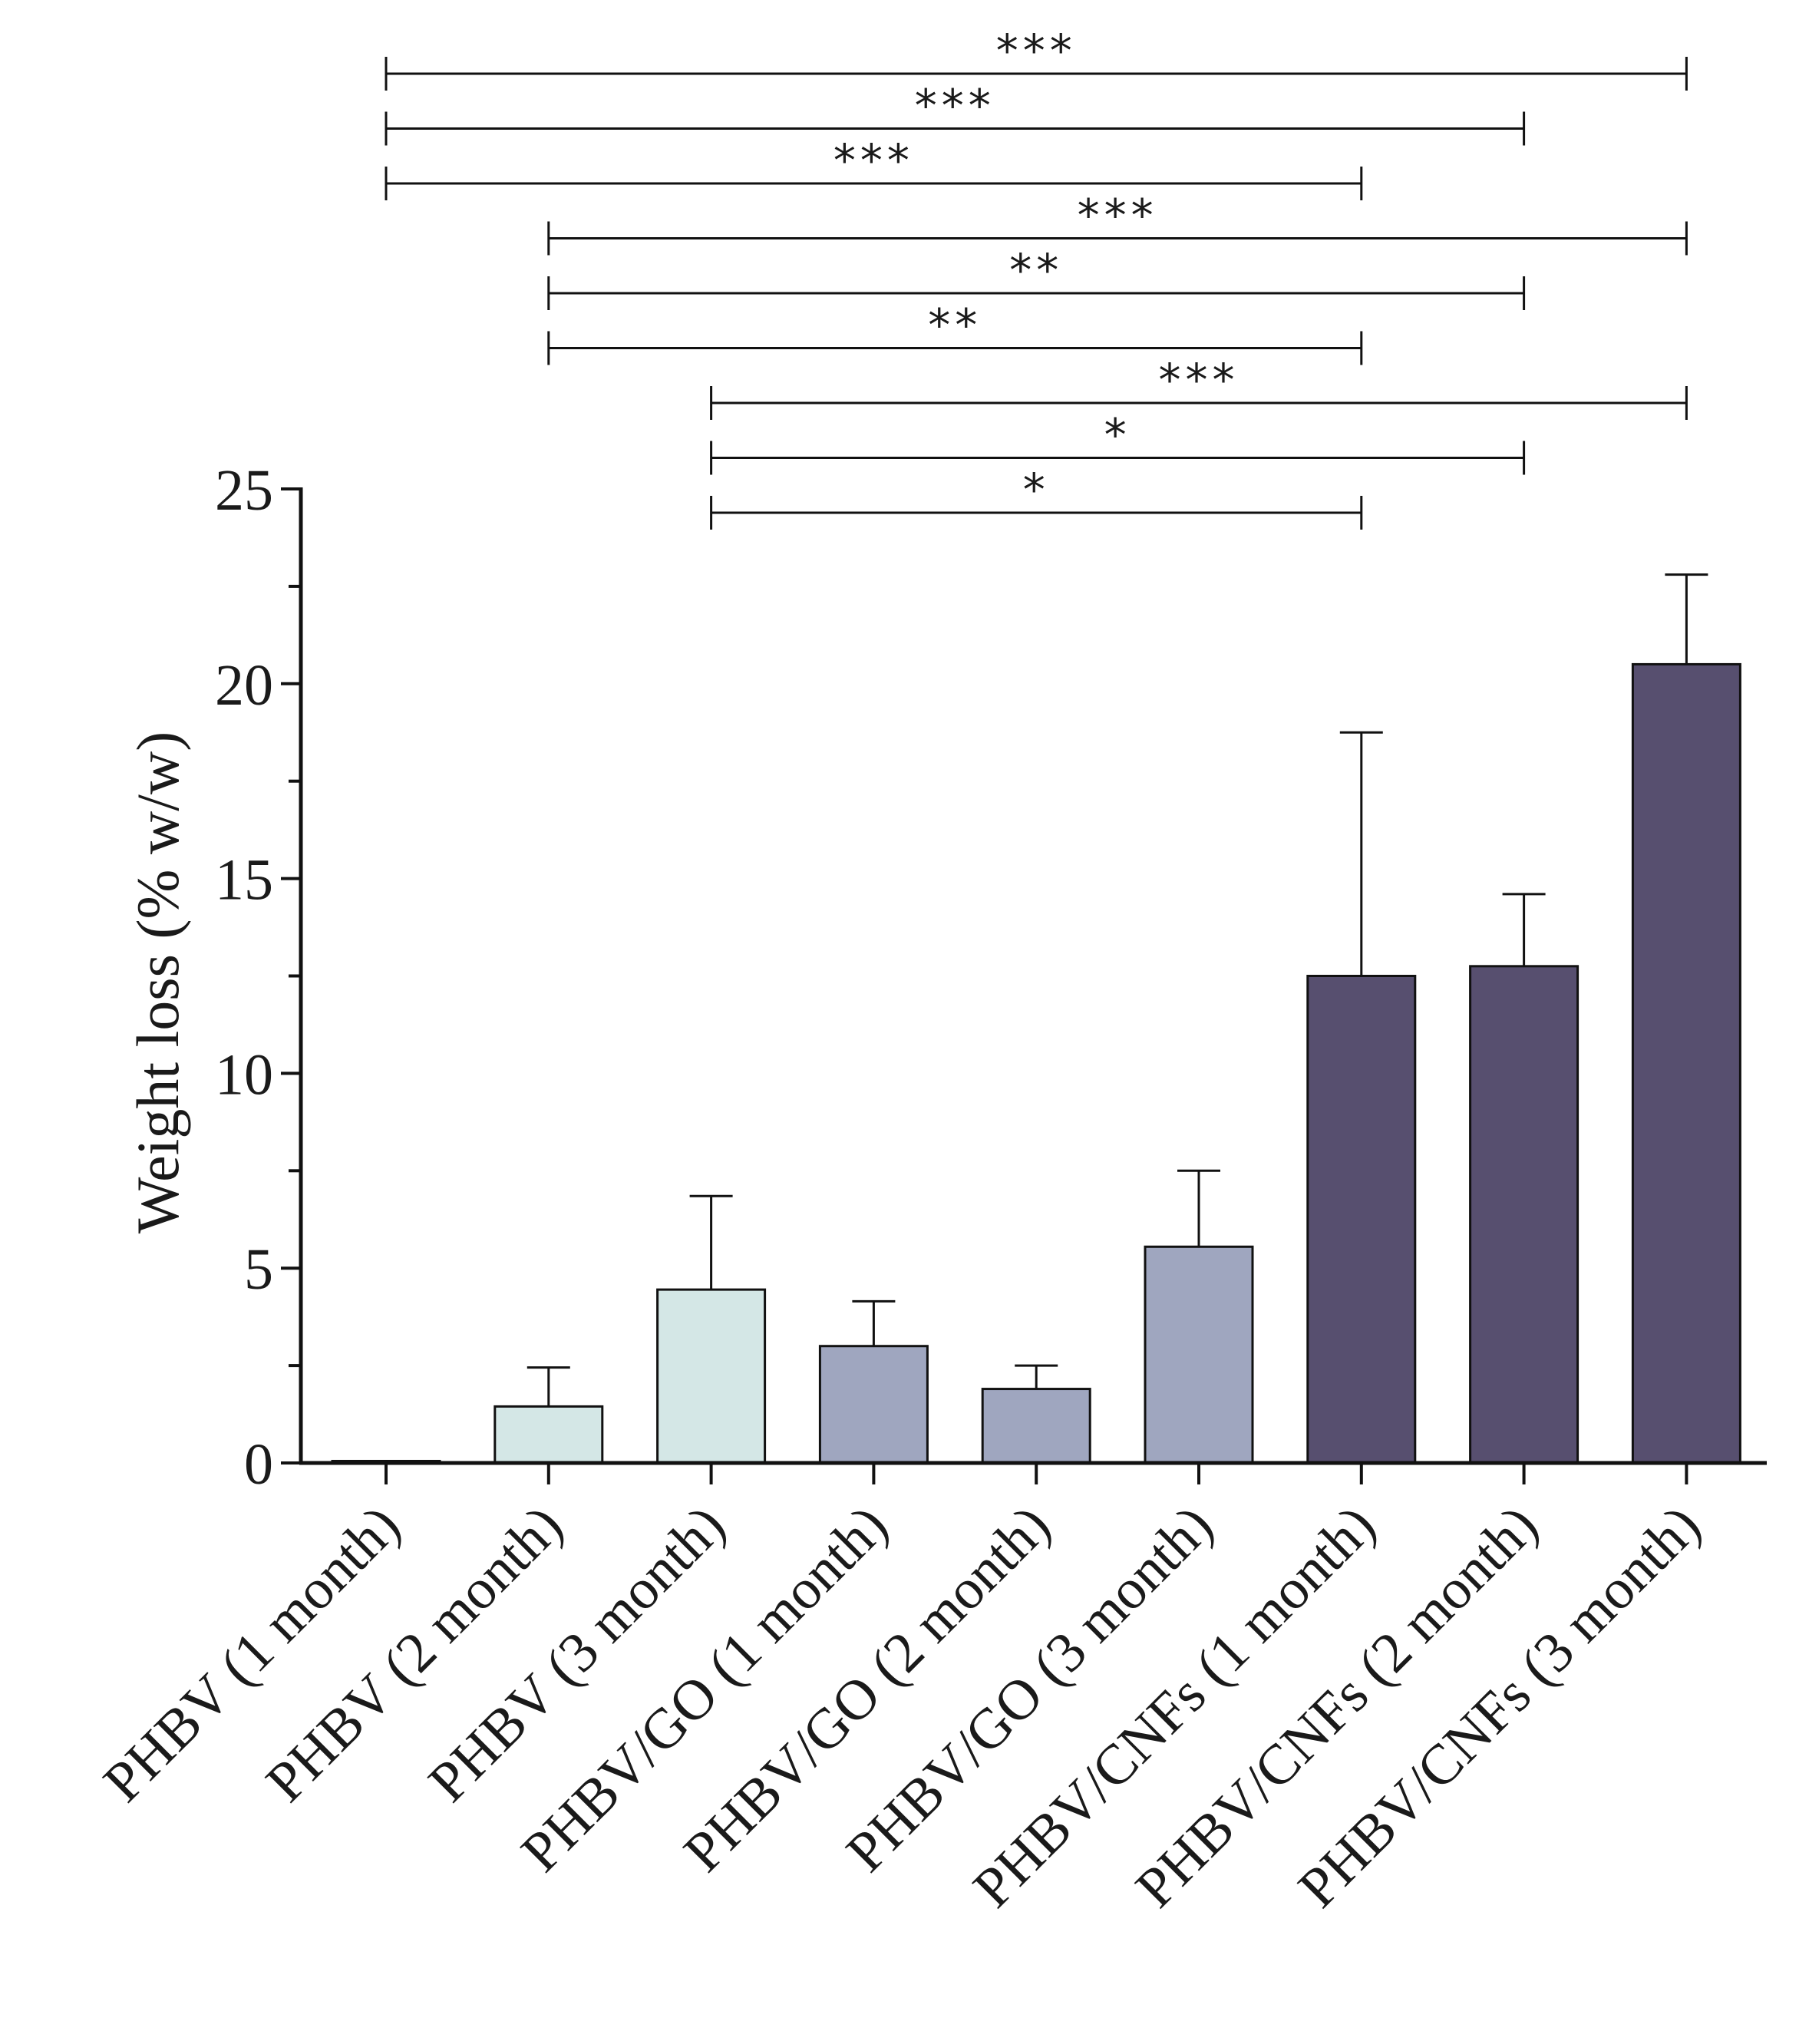 The image size is (1799, 2044). Describe the element at coordinates (577, 1655) in the screenshot. I see `x-tick-label: PHBV (3 month)` at that location.